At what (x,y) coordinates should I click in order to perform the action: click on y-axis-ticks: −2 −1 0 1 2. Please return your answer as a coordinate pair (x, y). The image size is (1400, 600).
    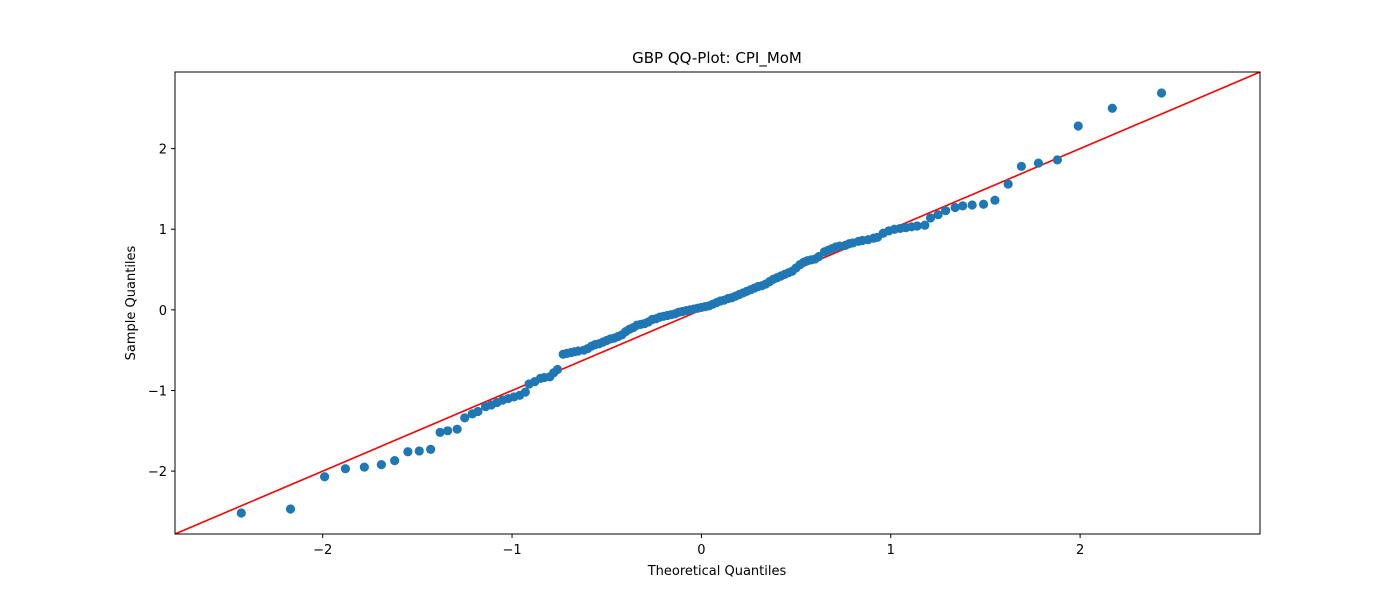
    Looking at the image, I should click on (161, 311).